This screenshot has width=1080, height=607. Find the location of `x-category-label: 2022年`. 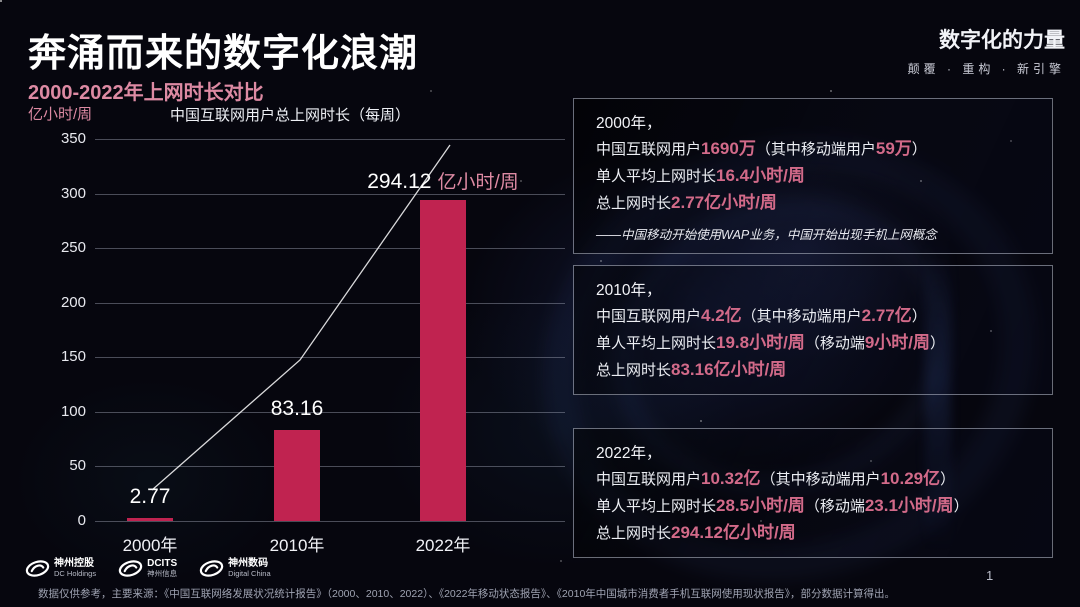

x-category-label: 2022年 is located at coordinates (443, 545).